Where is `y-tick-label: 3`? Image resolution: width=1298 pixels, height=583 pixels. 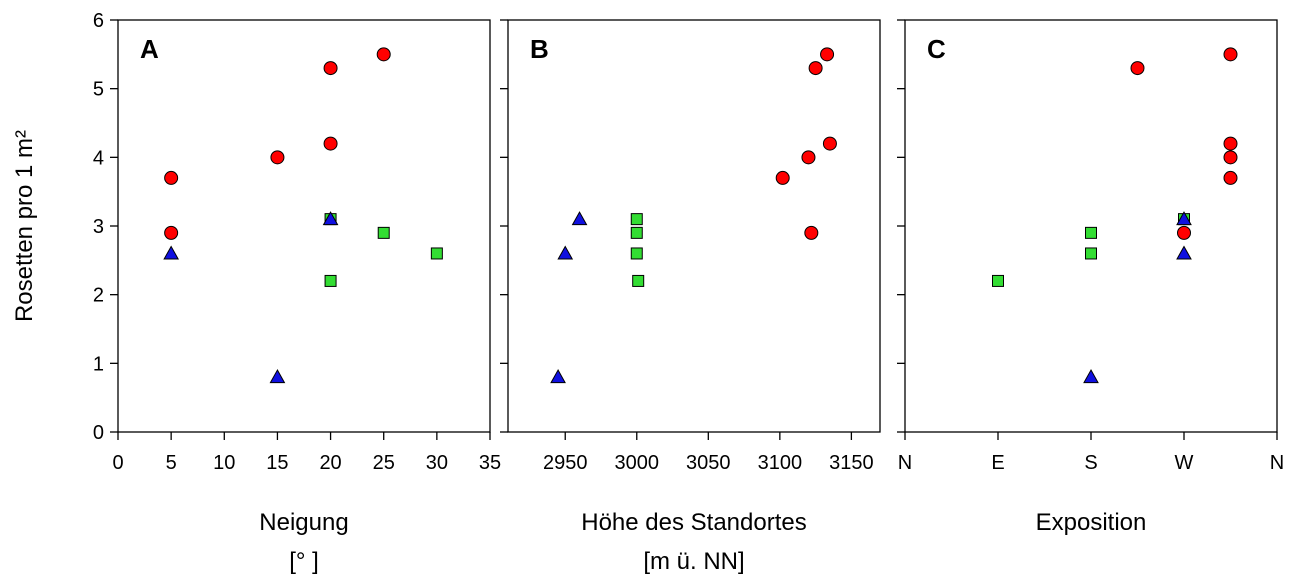
y-tick-label: 3 is located at coordinates (98, 227).